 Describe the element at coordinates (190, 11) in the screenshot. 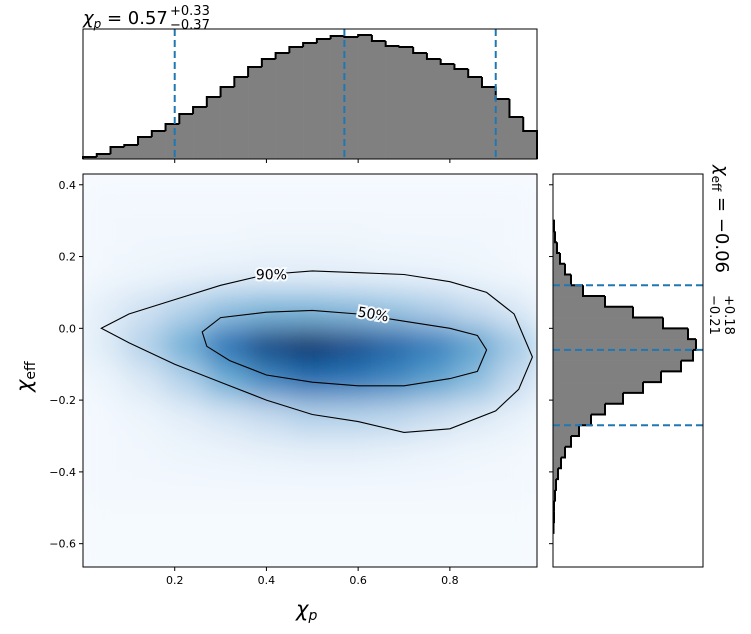

I see `title-upper: +0.33` at that location.